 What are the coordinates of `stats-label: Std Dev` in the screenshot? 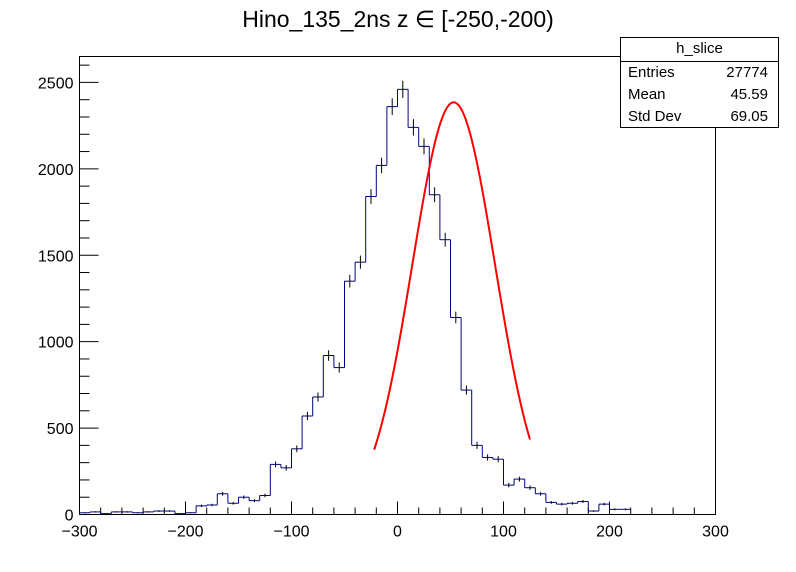 It's located at (655, 116).